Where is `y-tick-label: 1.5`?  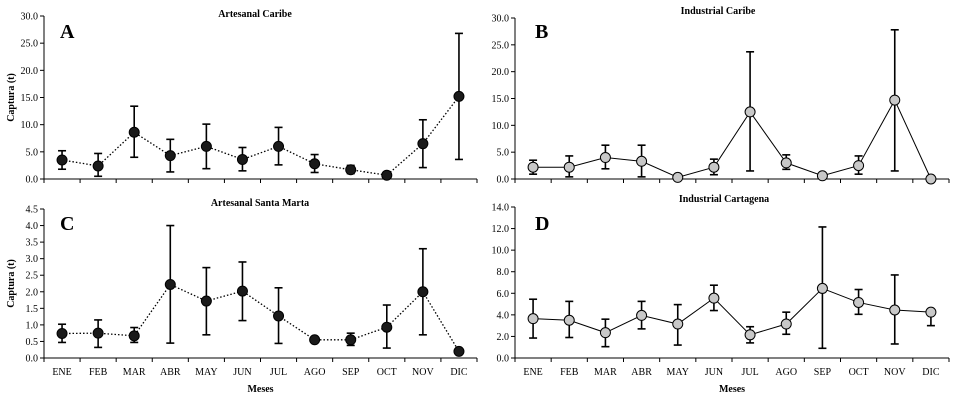
y-tick-label: 1.5 is located at coordinates (32, 309).